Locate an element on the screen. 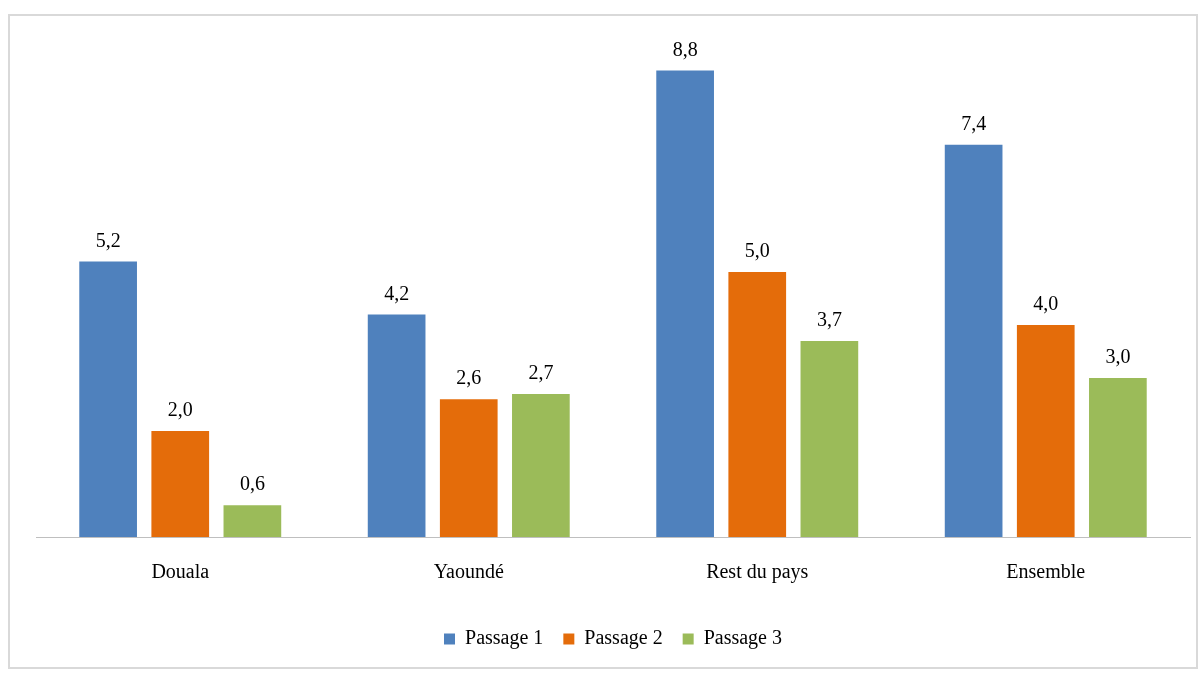 The width and height of the screenshot is (1204, 675). legend-label: Passage 1 is located at coordinates (504, 638).